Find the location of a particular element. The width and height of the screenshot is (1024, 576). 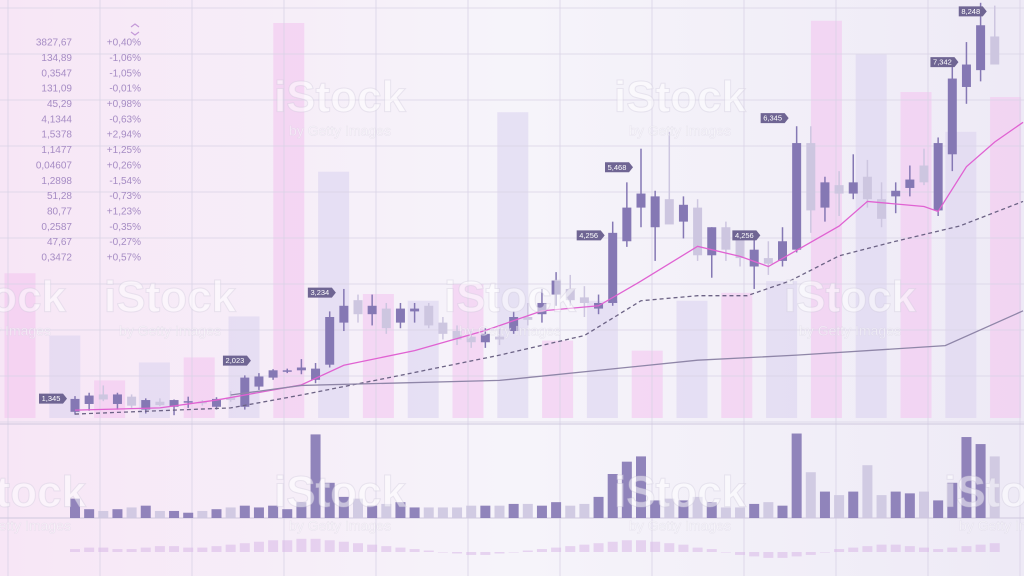

ticker-price: 80,77 is located at coordinates (59, 211).